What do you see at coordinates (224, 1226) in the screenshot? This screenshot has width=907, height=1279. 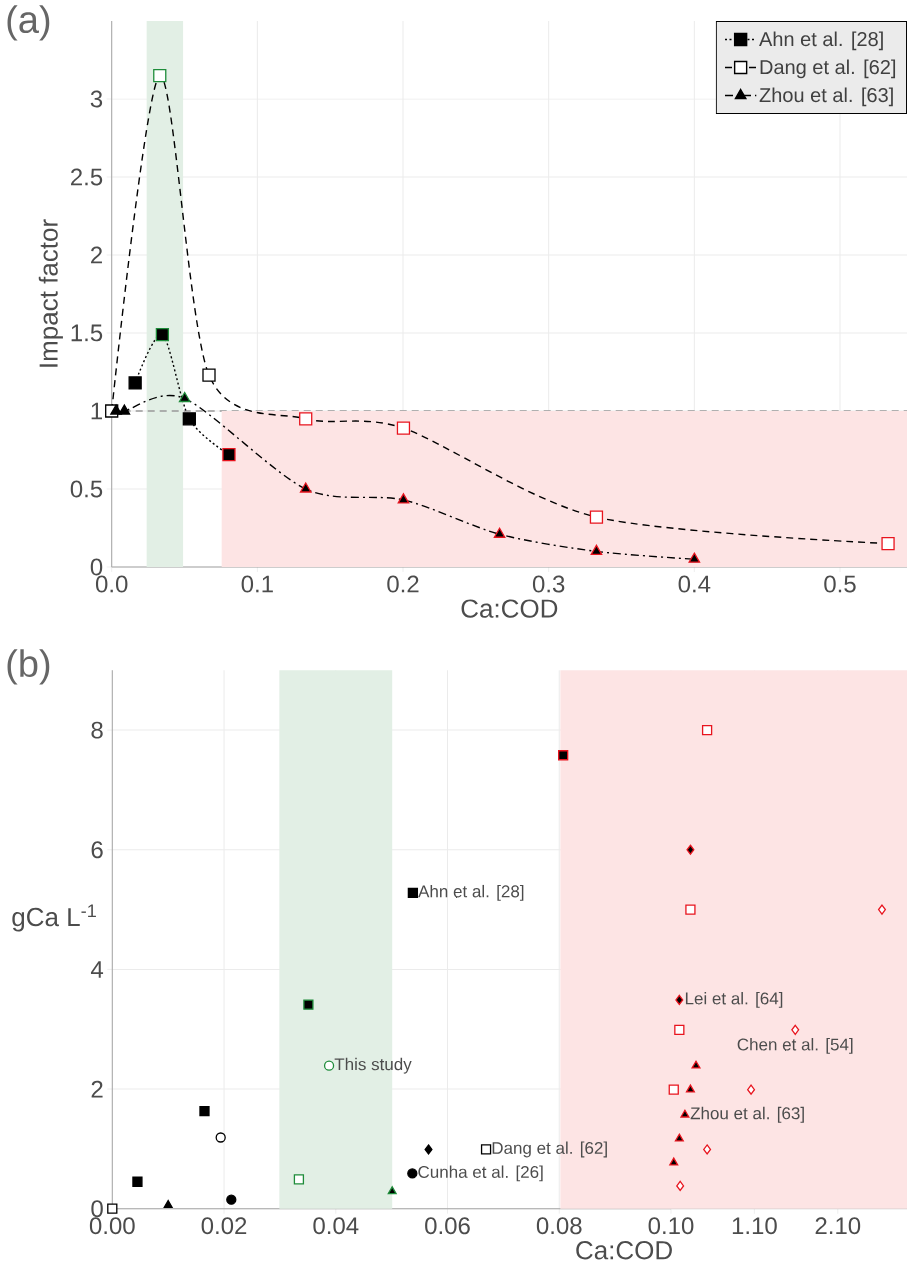 I see `x-tick-label: 0.02` at bounding box center [224, 1226].